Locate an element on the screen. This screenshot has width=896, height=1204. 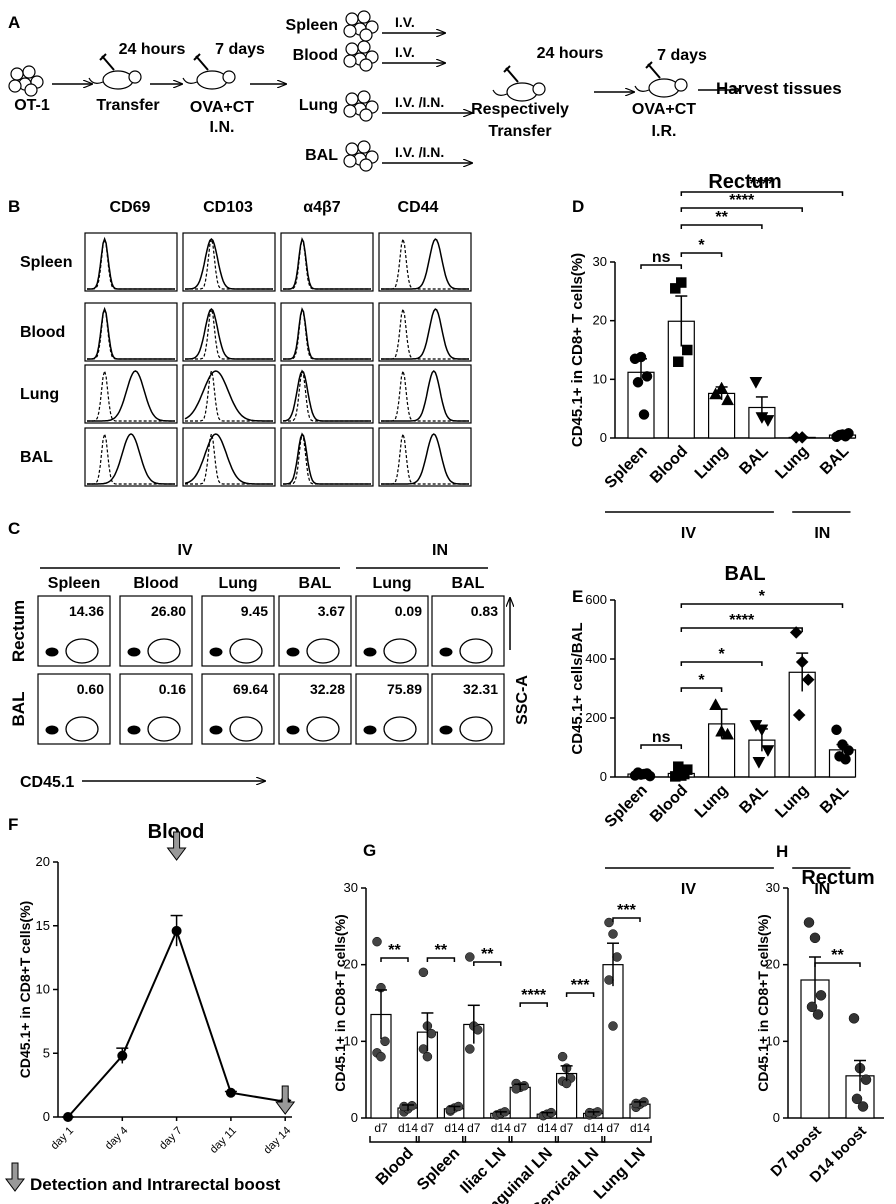
label: OT-1 is located at coordinates (32, 105).